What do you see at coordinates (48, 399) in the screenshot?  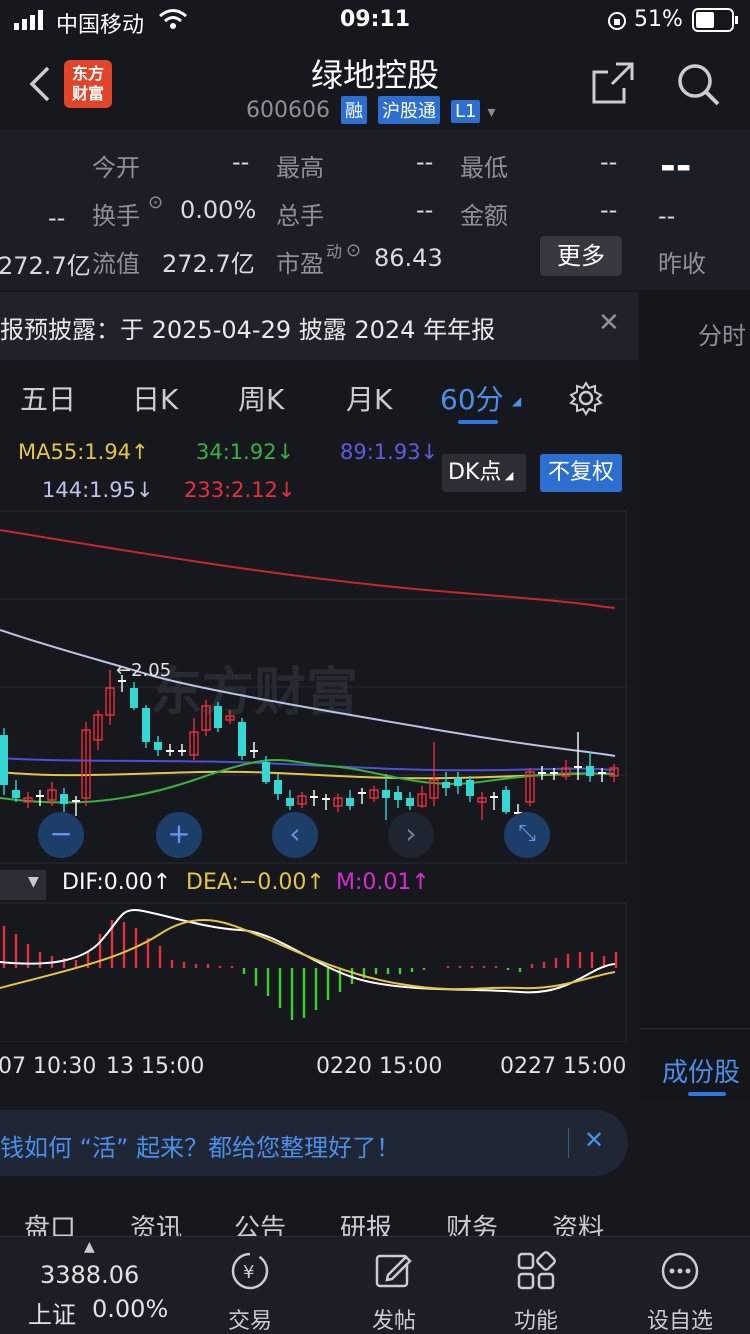 I see `tab-5day: 五日` at bounding box center [48, 399].